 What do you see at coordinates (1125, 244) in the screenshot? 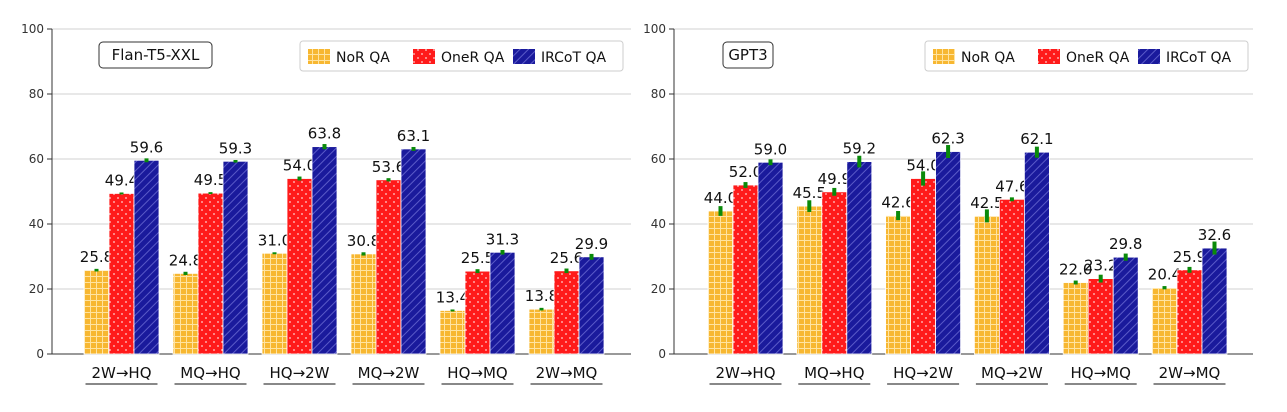
I see `data-label: 29.8` at bounding box center [1125, 244].